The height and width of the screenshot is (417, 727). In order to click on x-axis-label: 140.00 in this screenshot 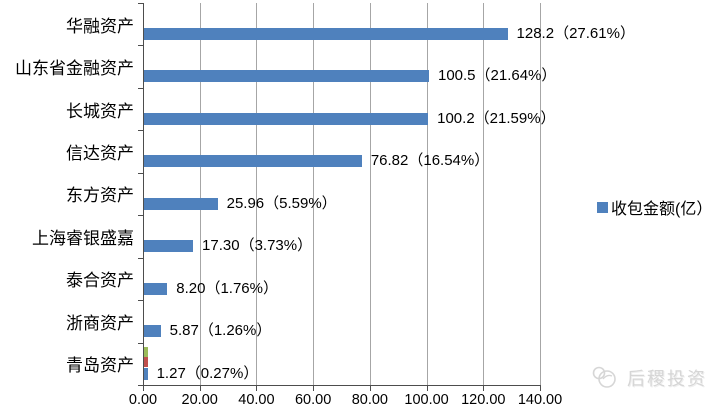, I will do `click(540, 400)`.